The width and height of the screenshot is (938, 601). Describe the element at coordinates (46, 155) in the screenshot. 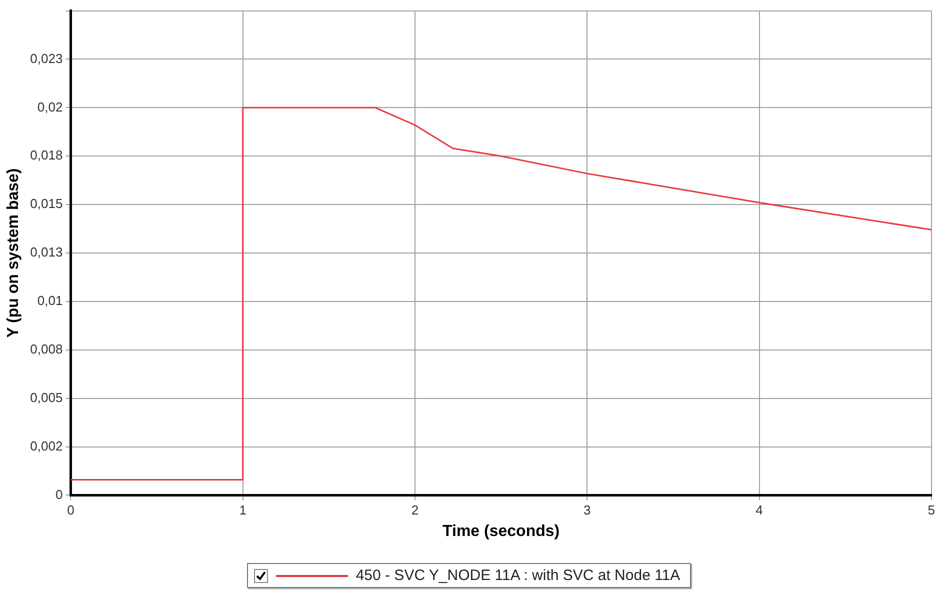

I see `y-tick-label: 0,018` at that location.